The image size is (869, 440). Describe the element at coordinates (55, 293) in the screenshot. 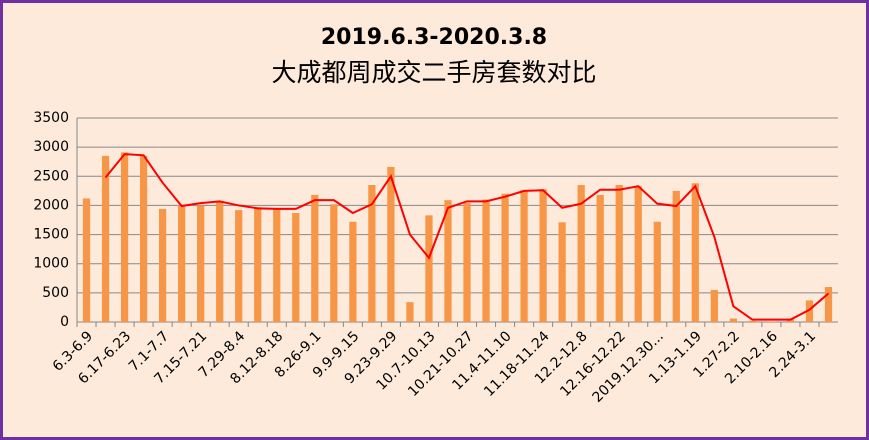

I see `y-tick-label: 500` at that location.